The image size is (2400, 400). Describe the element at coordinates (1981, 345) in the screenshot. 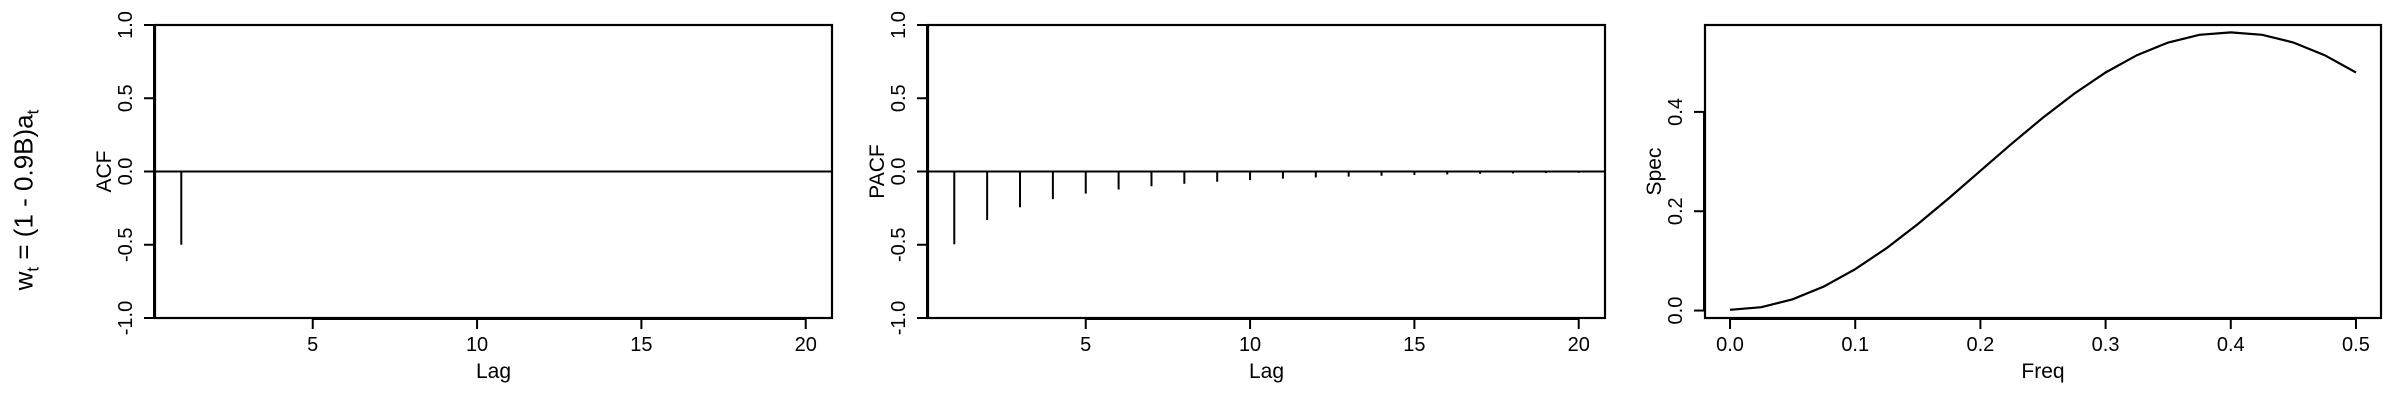

I see `x-tick-label: 0.2` at that location.